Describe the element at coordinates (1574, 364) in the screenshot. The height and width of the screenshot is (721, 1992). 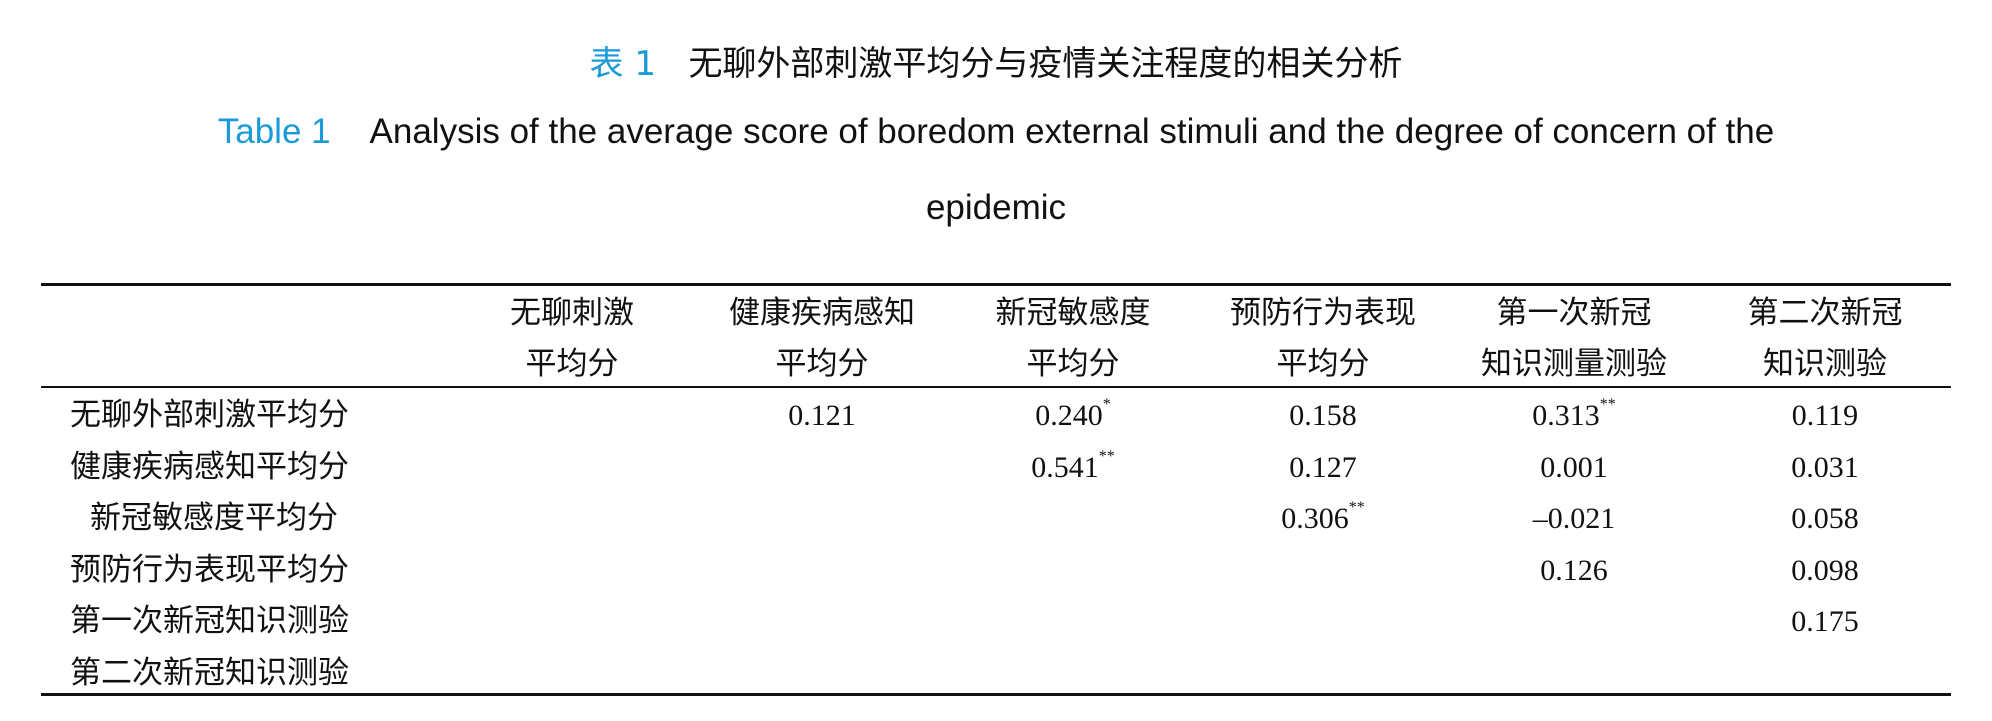
I see `column-header-line: 知识测量测验` at that location.